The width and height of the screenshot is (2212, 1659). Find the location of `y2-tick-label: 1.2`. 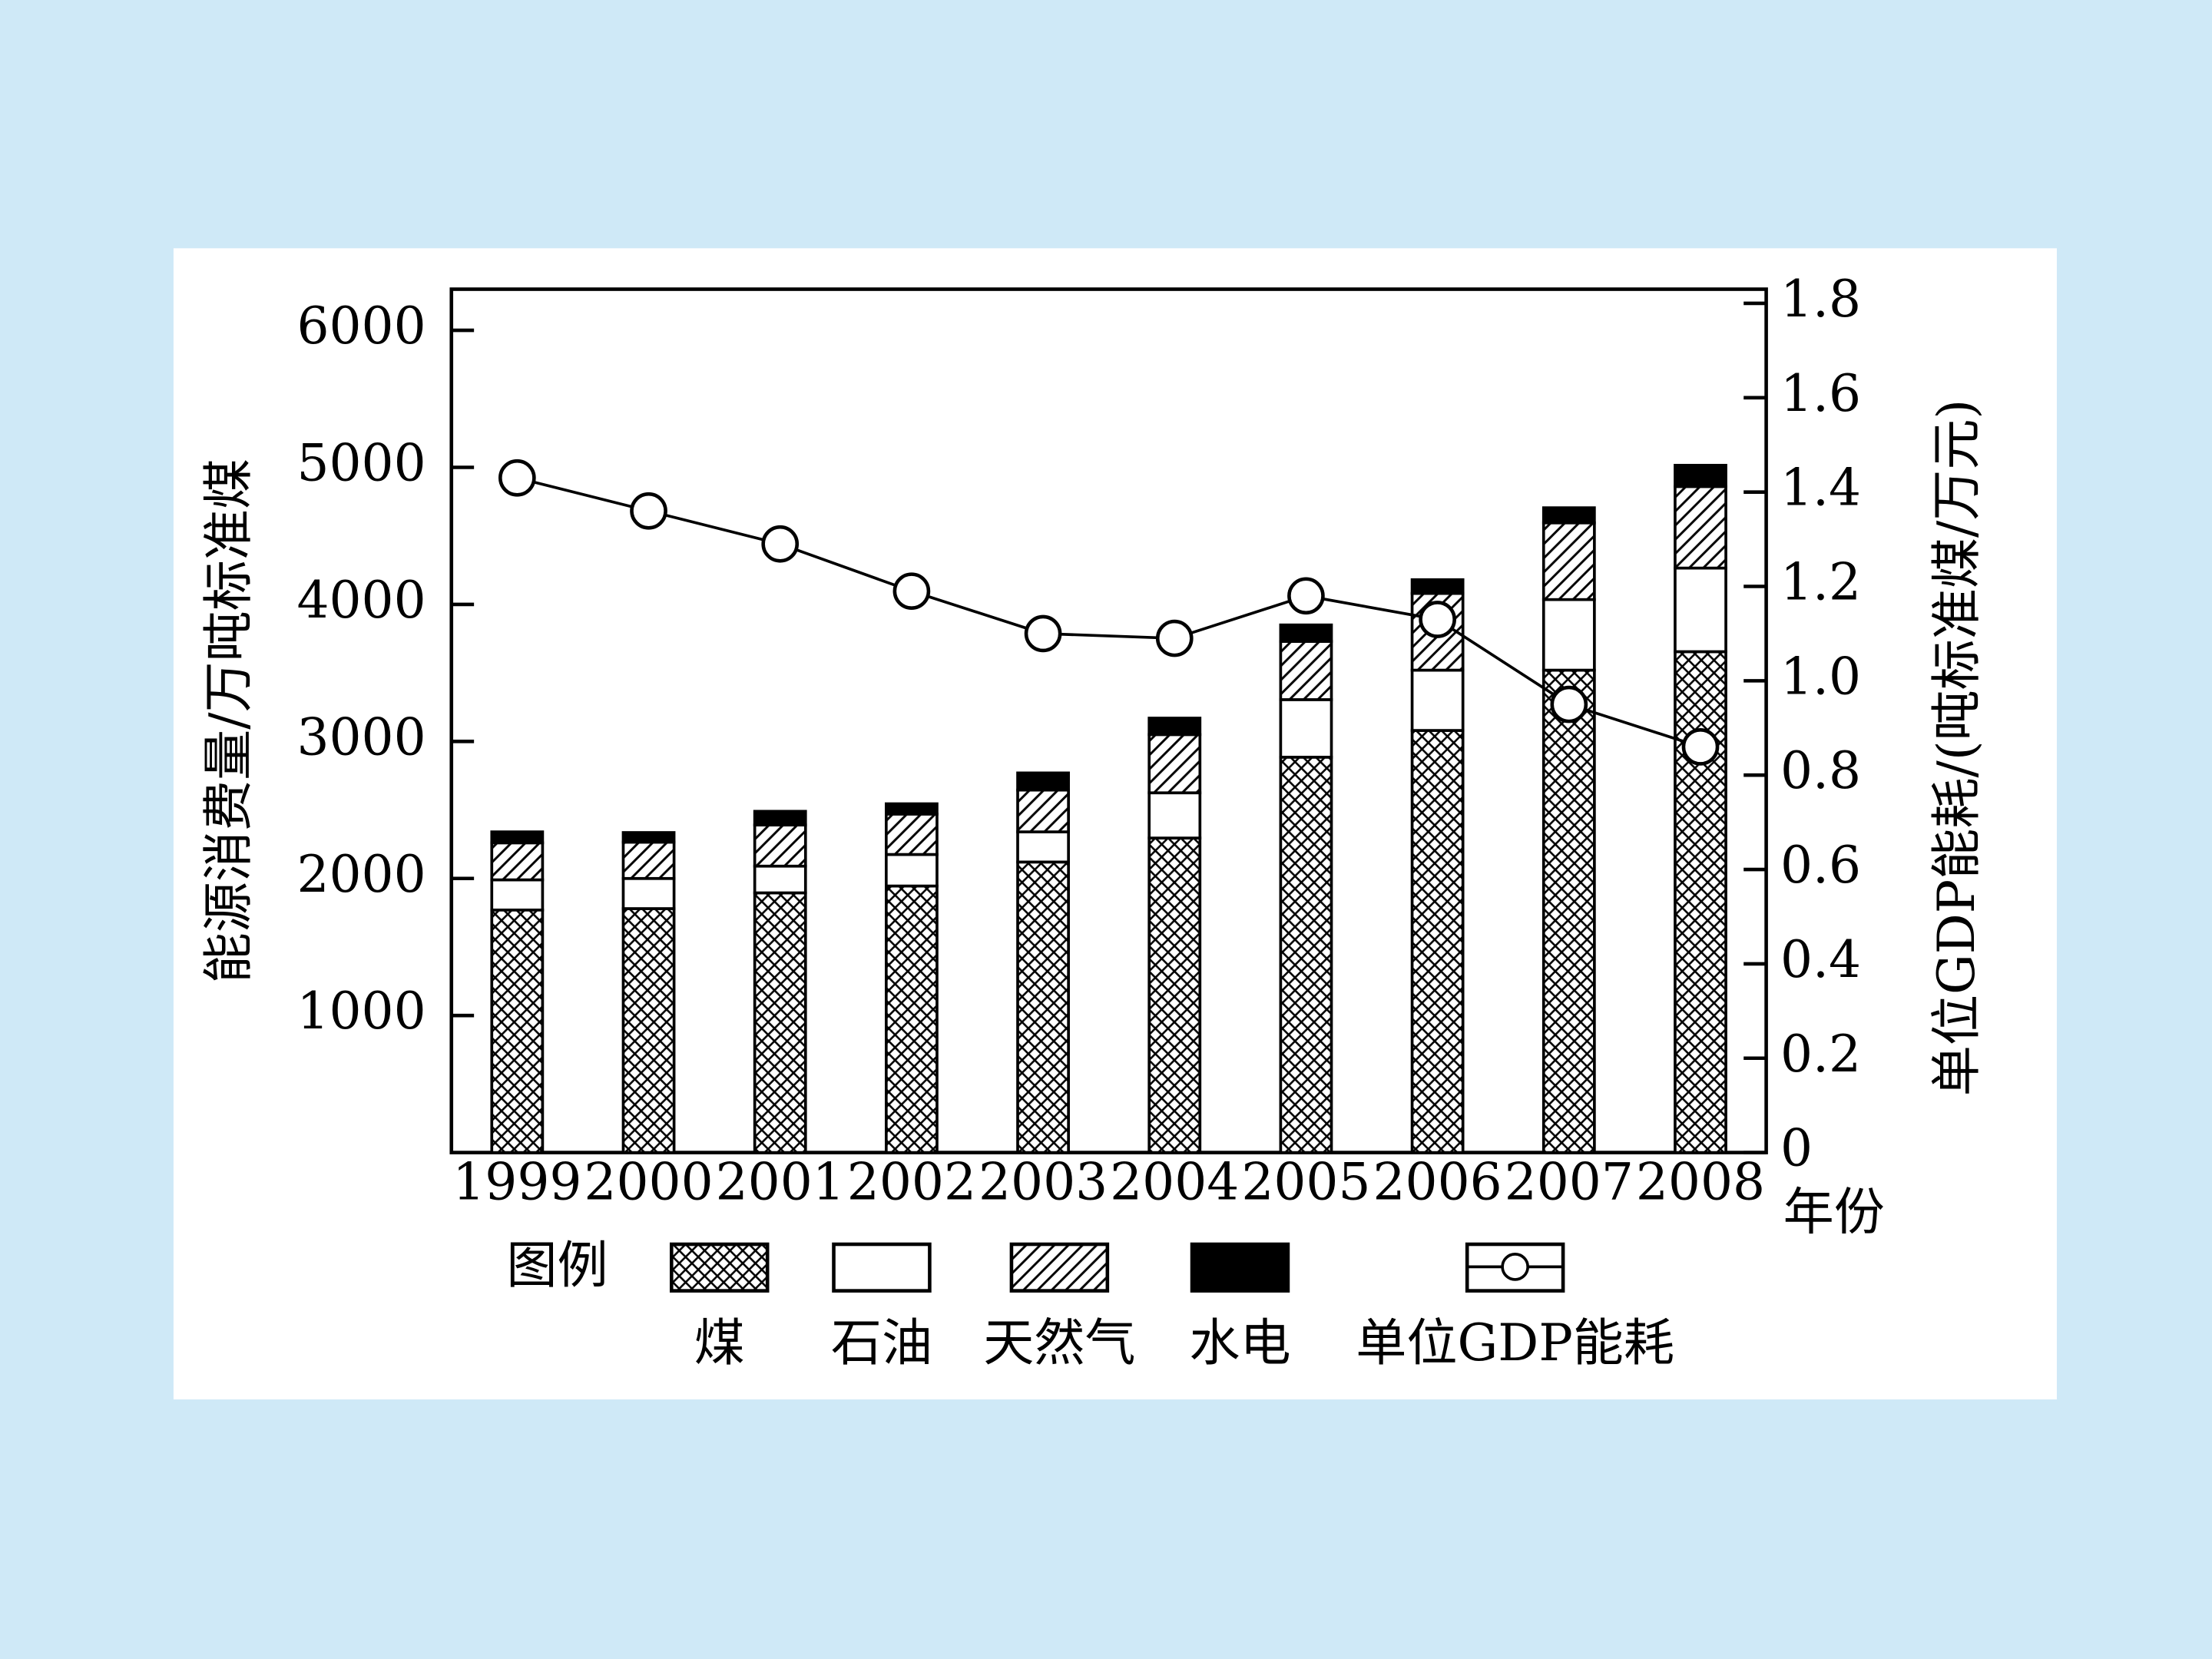

y2-tick-label: 1.2 is located at coordinates (1820, 583).